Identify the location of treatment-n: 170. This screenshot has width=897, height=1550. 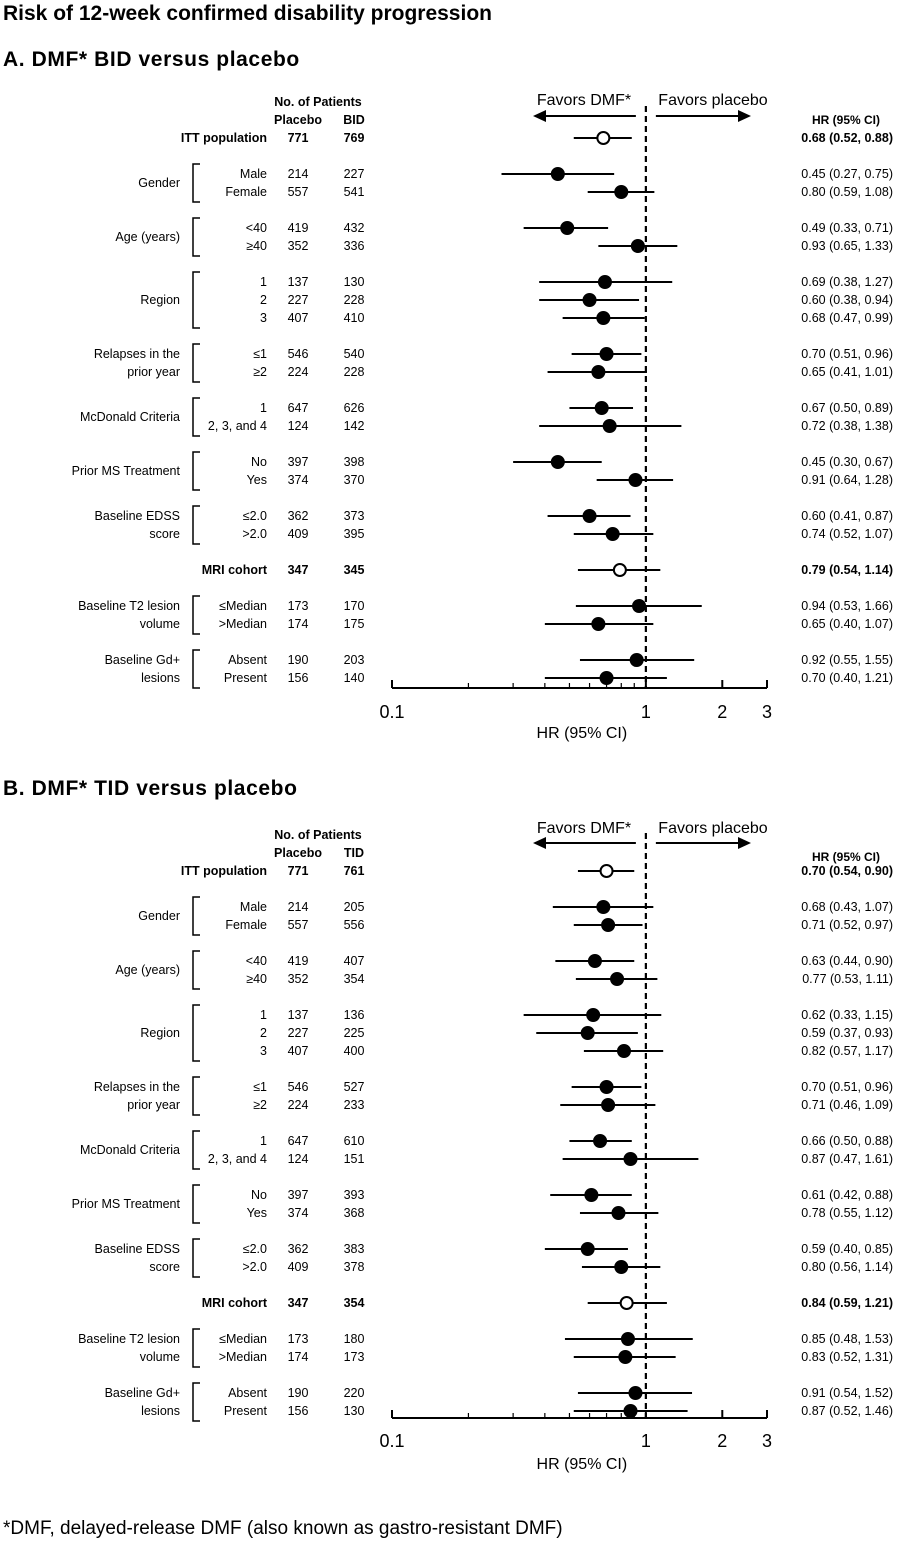
(354, 606).